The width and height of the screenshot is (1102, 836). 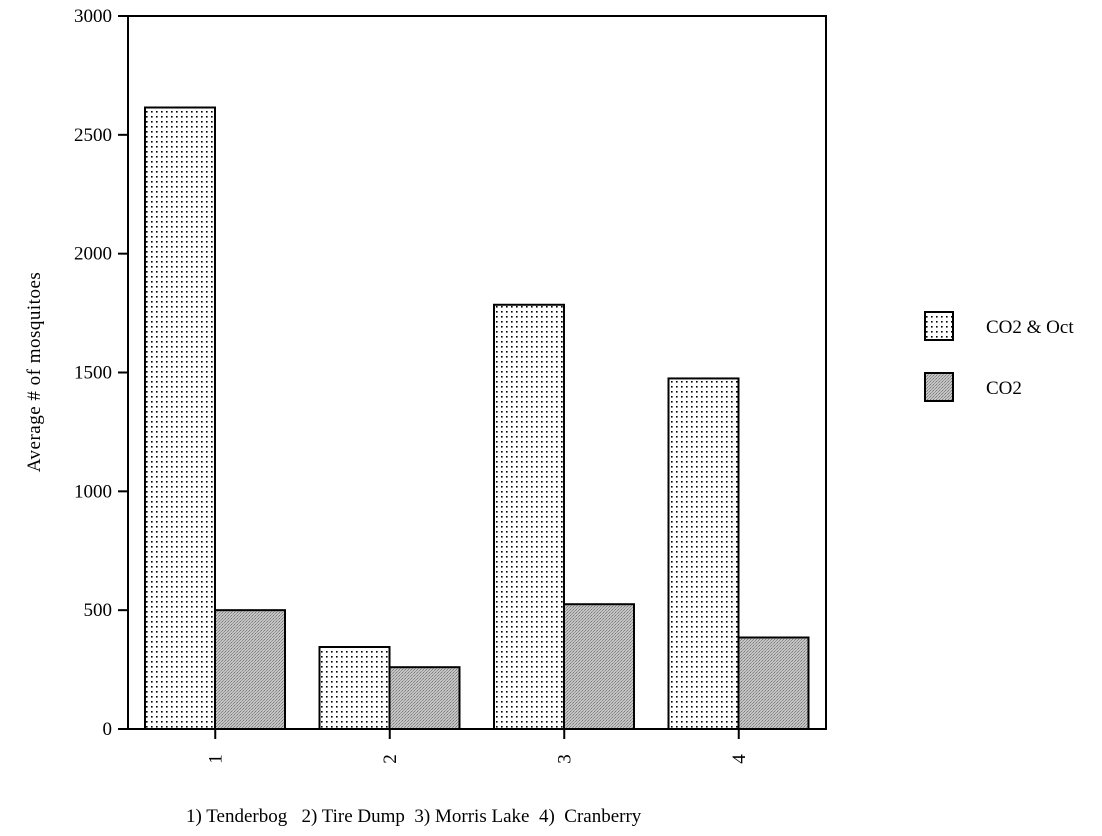 I want to click on legend-swatch-co2-oct, so click(x=939, y=326).